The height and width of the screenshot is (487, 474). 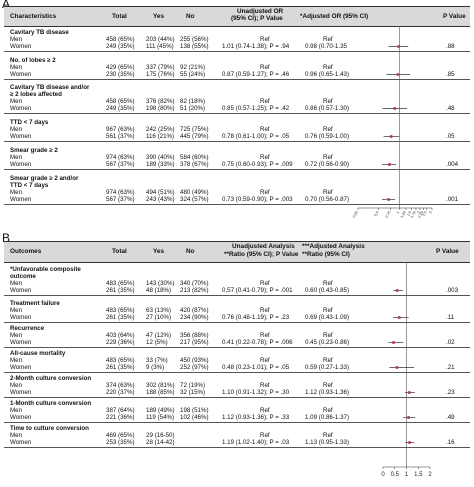 I want to click on x-tick-label: 3, so click(x=430, y=213).